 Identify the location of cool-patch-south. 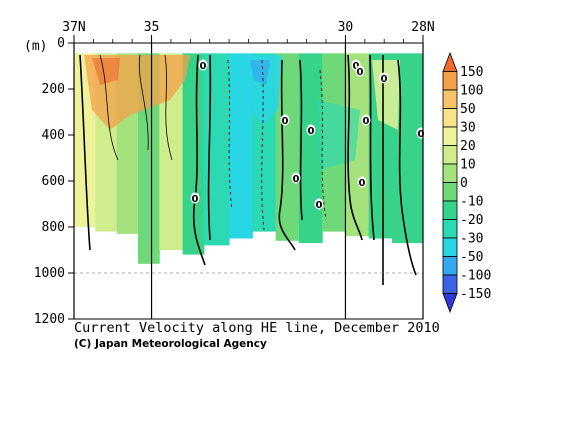
(339, 135).